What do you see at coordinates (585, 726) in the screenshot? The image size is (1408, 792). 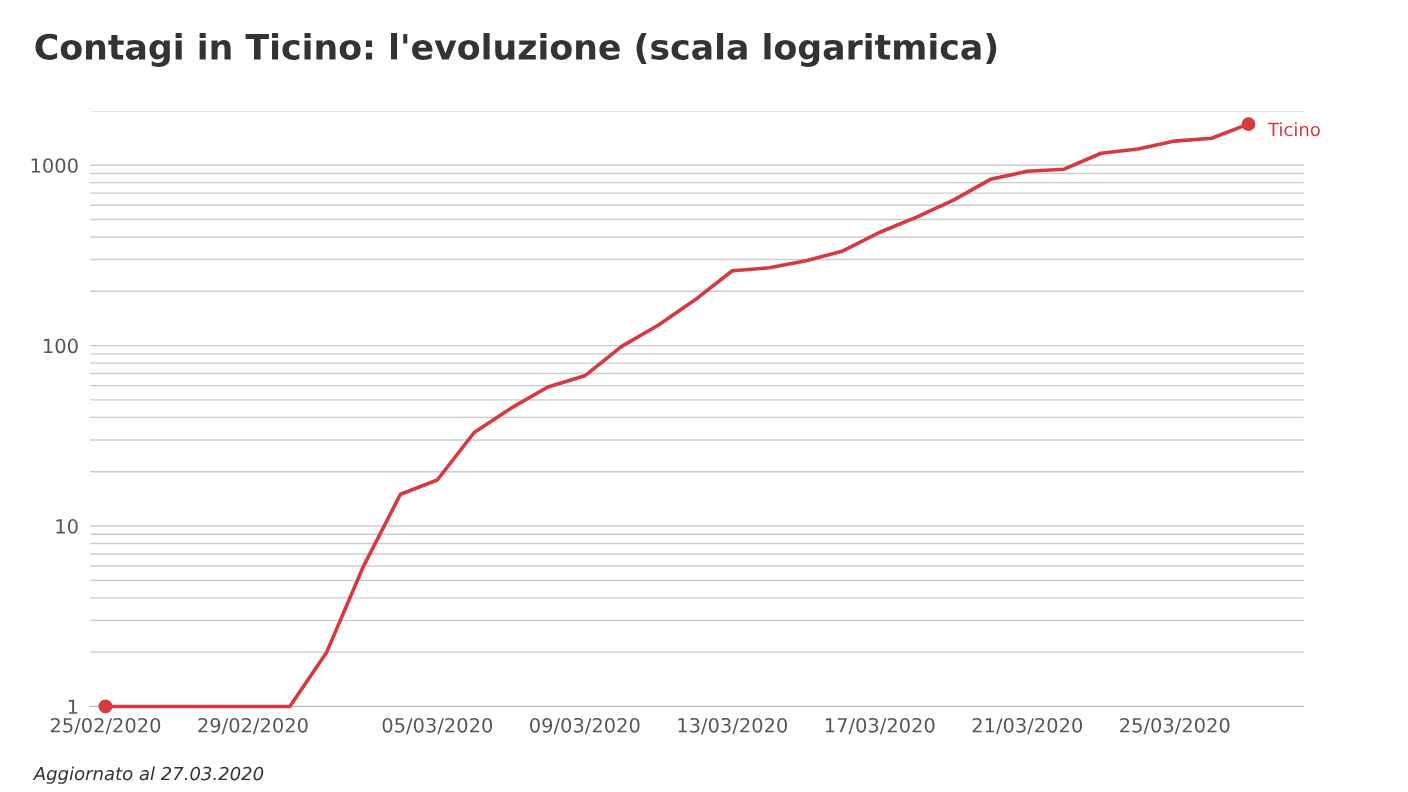 I see `x-tick-label: 09/03/2020` at bounding box center [585, 726].